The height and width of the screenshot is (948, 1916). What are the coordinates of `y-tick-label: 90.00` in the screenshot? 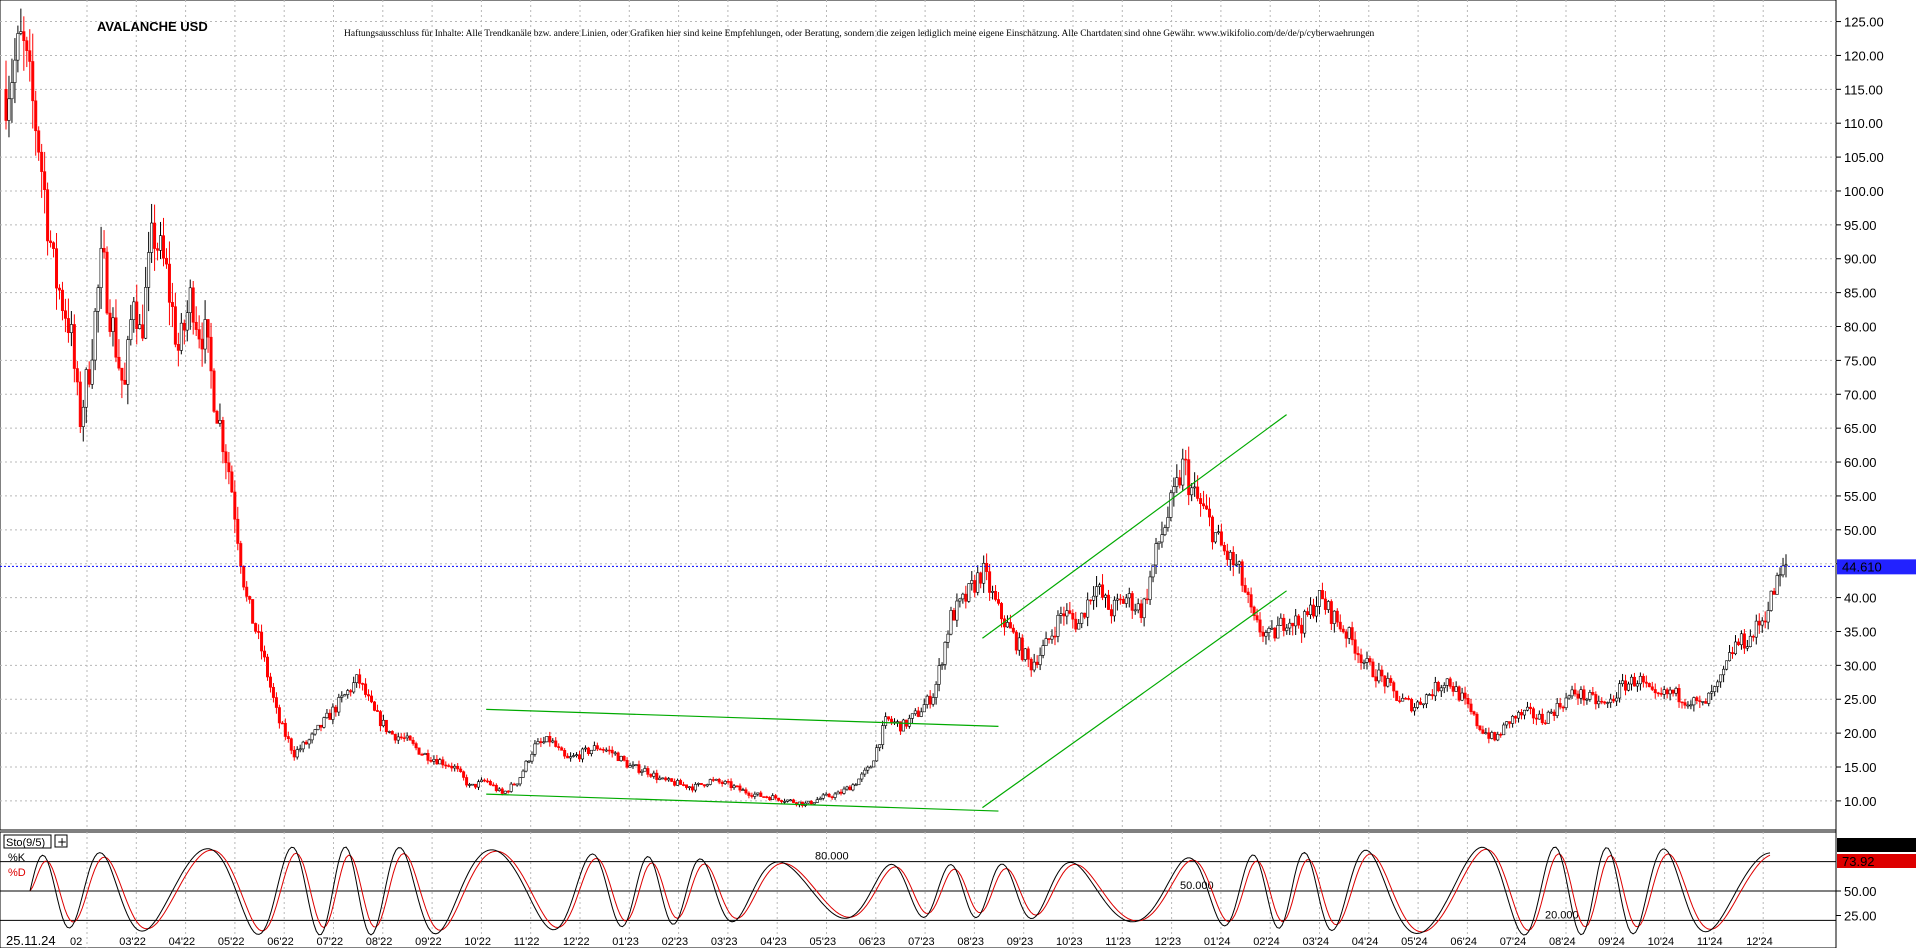 It's located at (1860, 259).